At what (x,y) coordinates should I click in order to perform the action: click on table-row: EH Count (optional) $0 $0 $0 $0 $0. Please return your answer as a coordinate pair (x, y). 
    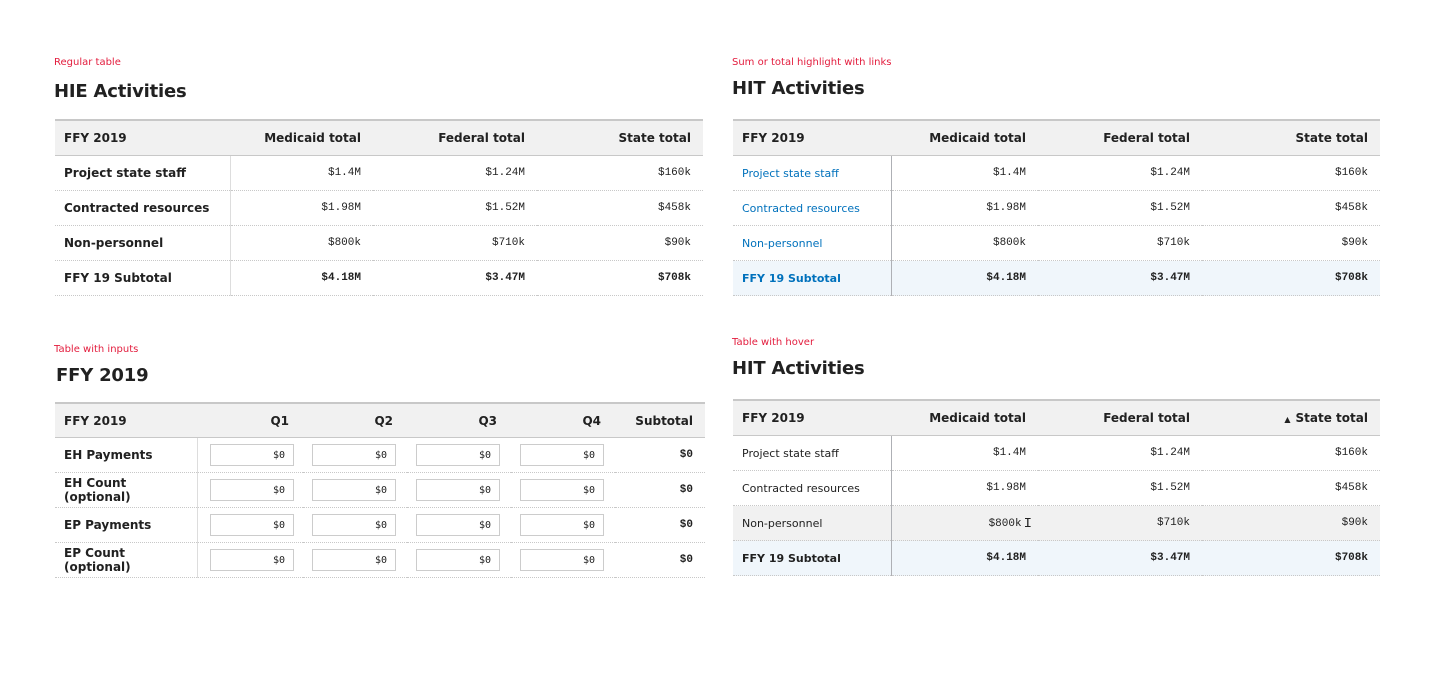
    Looking at the image, I should click on (380, 490).